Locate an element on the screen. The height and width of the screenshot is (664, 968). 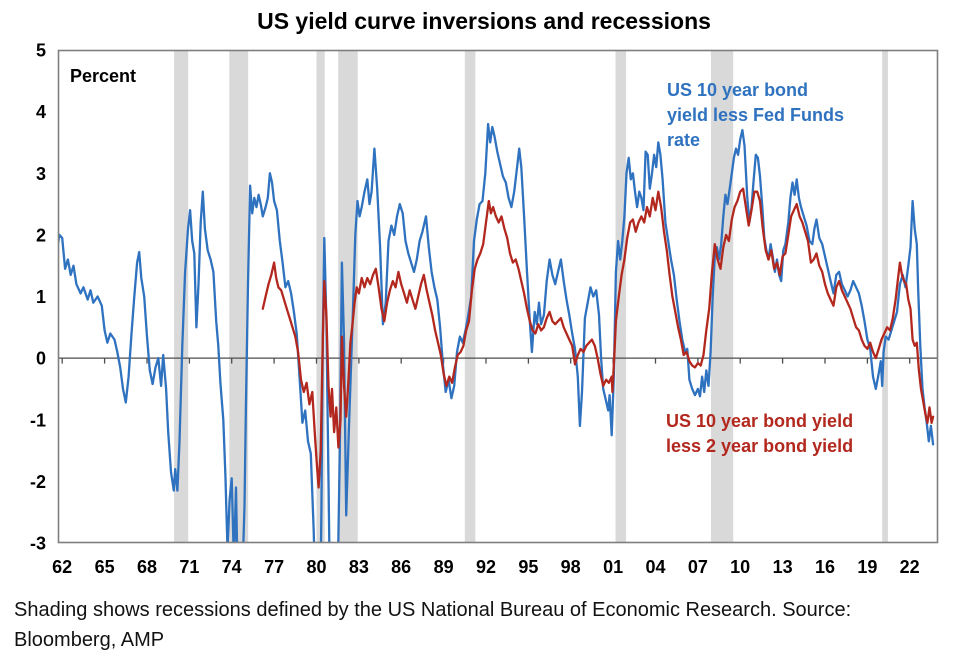
x-tick-label: 13 is located at coordinates (783, 567).